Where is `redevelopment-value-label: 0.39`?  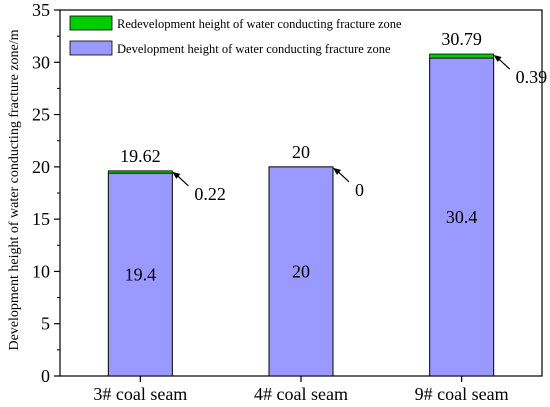 redevelopment-value-label: 0.39 is located at coordinates (532, 77).